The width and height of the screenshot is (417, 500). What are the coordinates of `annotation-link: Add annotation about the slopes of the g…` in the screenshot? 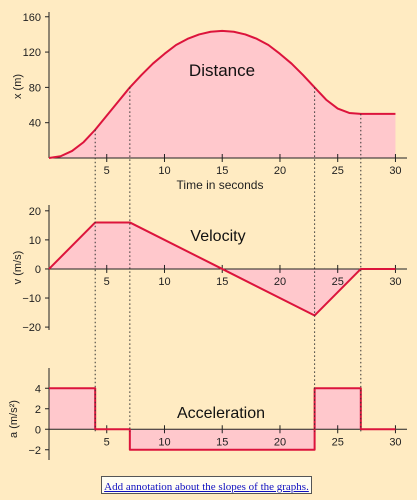 It's located at (206, 487).